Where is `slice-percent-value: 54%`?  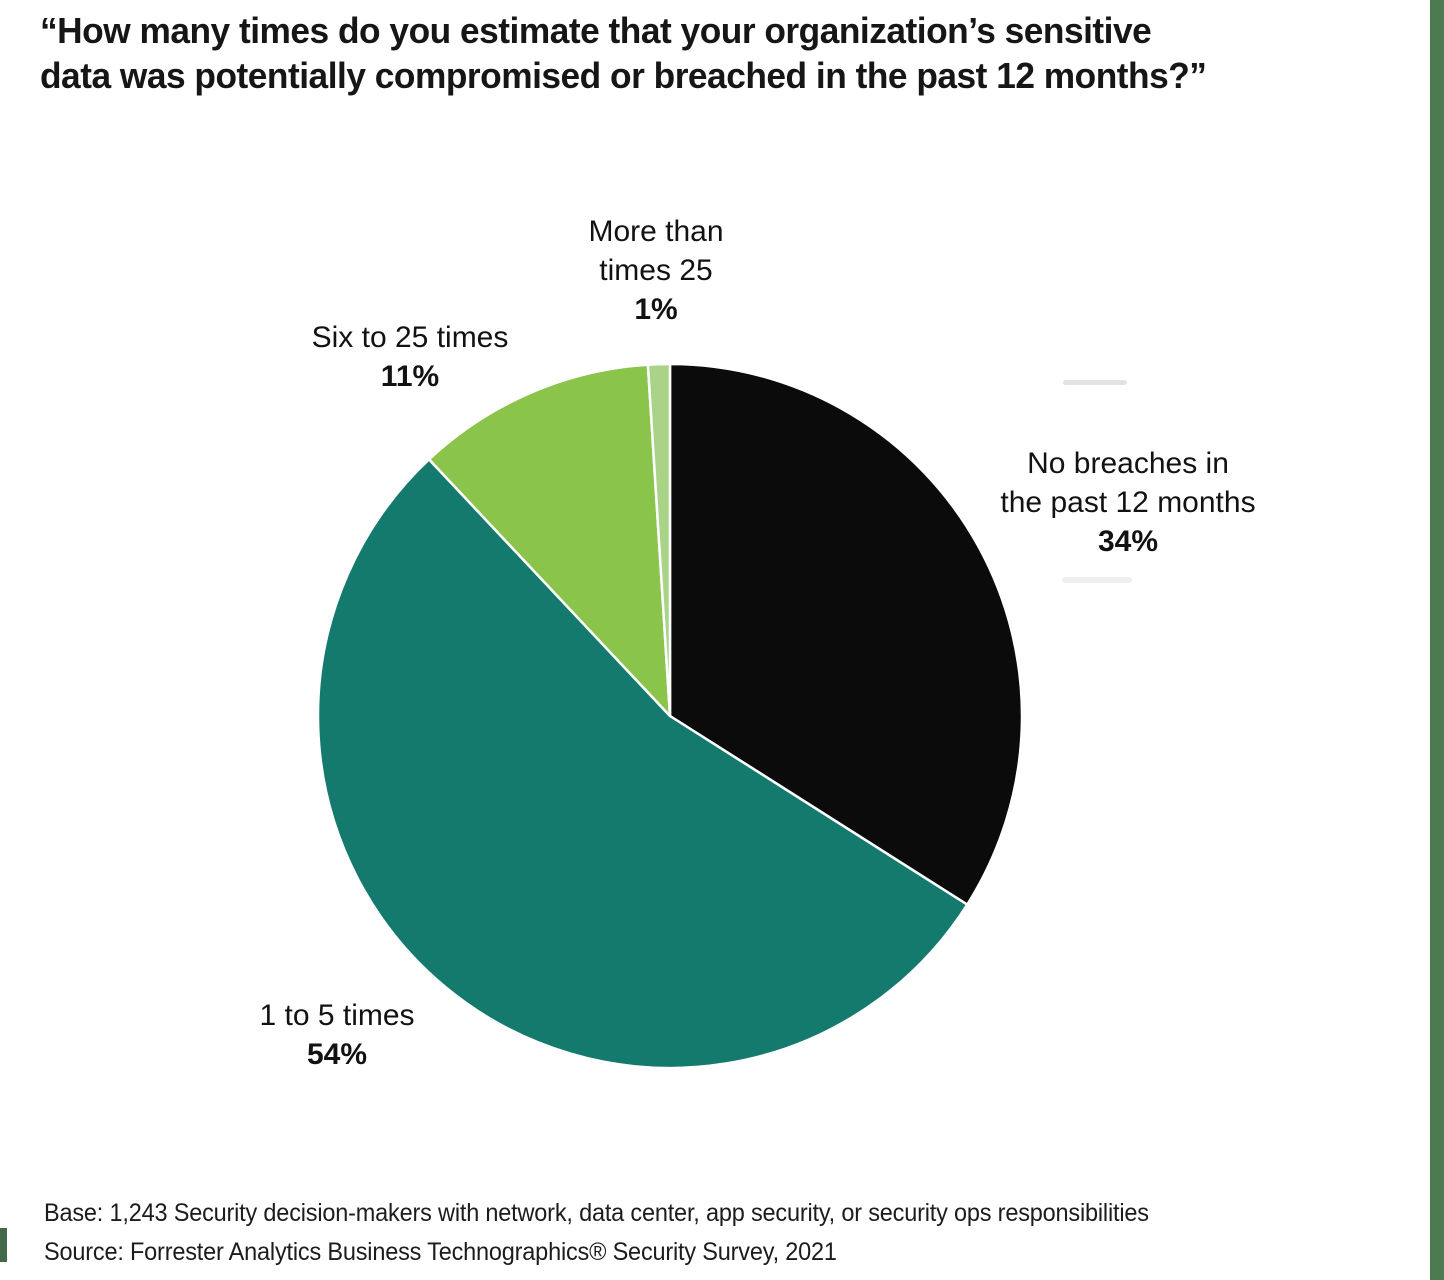
slice-percent-value: 54% is located at coordinates (337, 1054).